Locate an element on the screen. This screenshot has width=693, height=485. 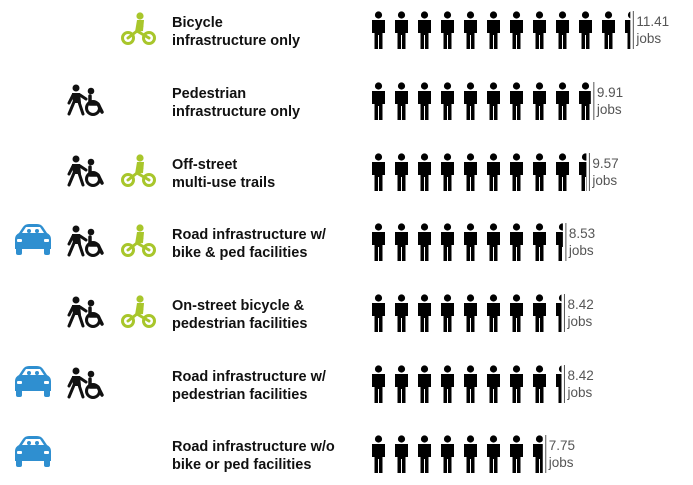
value-label: 8.53 is located at coordinates (582, 233).